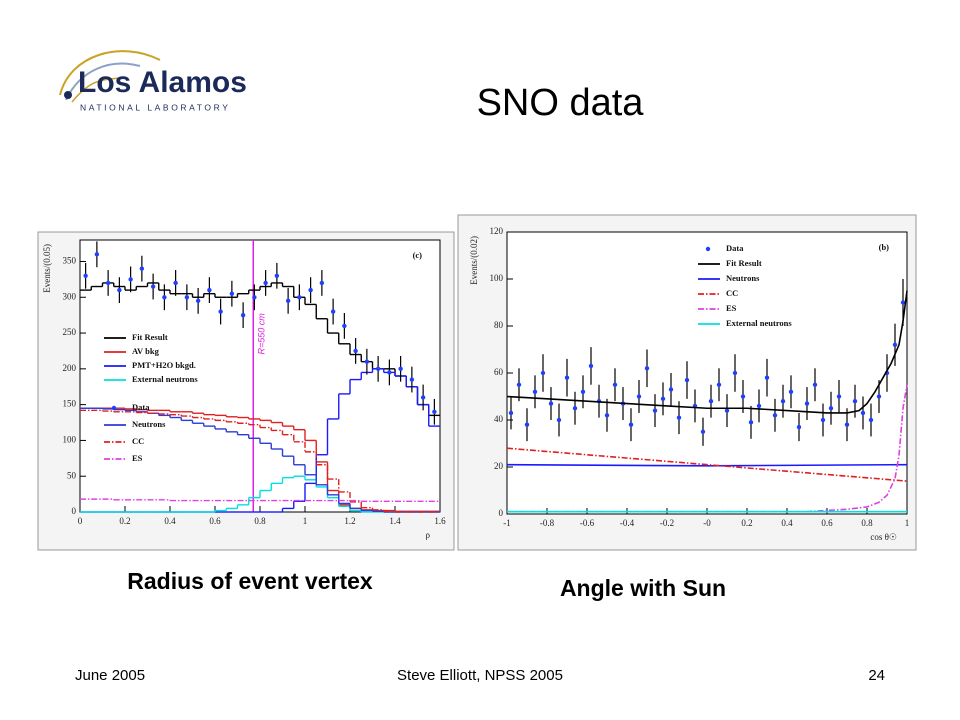 The height and width of the screenshot is (720, 960). I want to click on y-tick-label: 80, so click(499, 325).